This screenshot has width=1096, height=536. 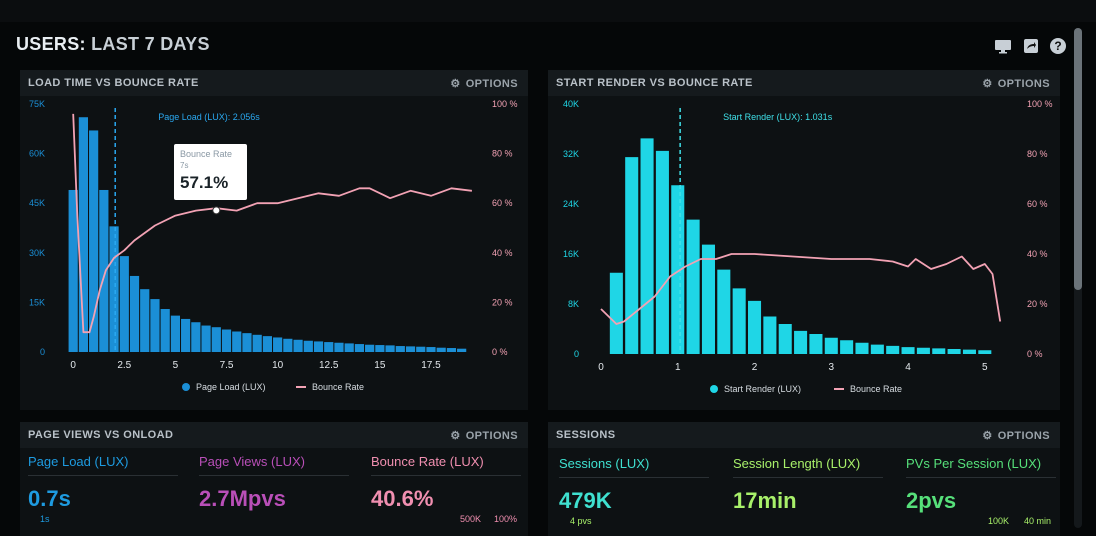 What do you see at coordinates (103, 483) in the screenshot?
I see `metric-page-load: Page Load (LUX) 0.7s` at bounding box center [103, 483].